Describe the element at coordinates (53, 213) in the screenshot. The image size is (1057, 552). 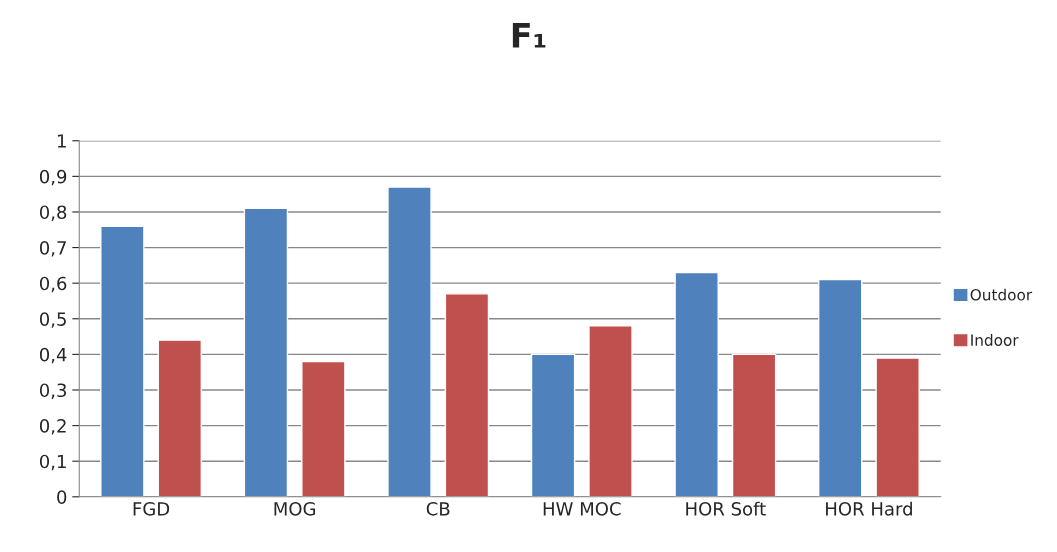
I see `y-tick-label: 0,8` at that location.